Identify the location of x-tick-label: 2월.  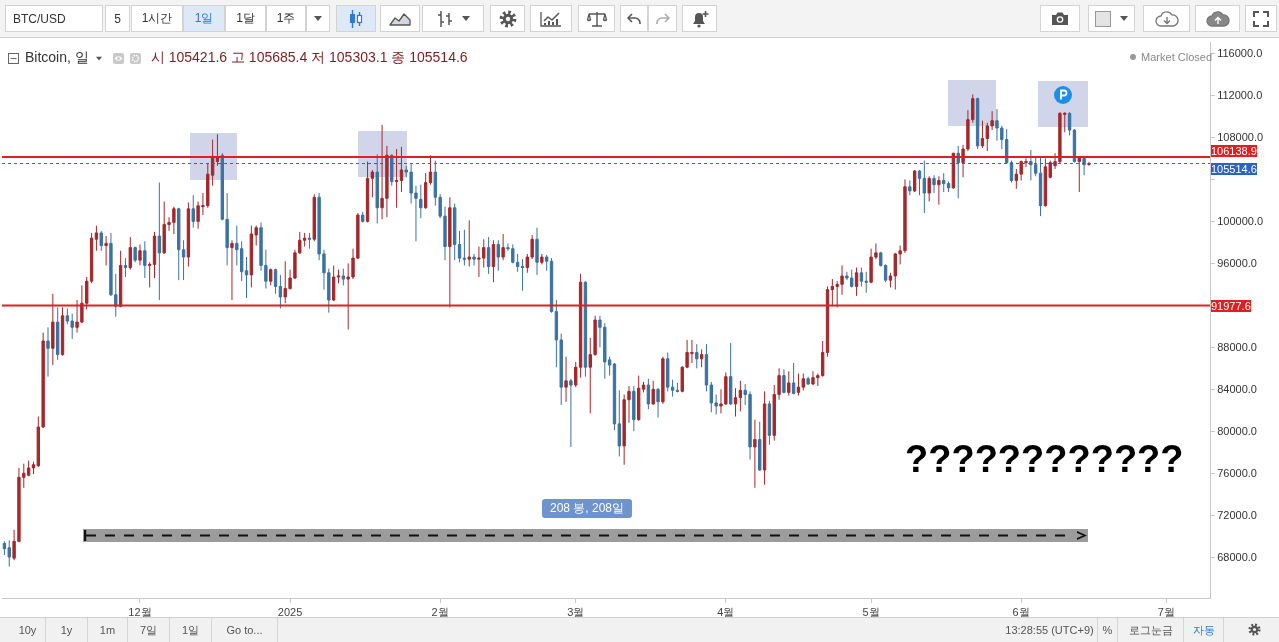
(440, 612).